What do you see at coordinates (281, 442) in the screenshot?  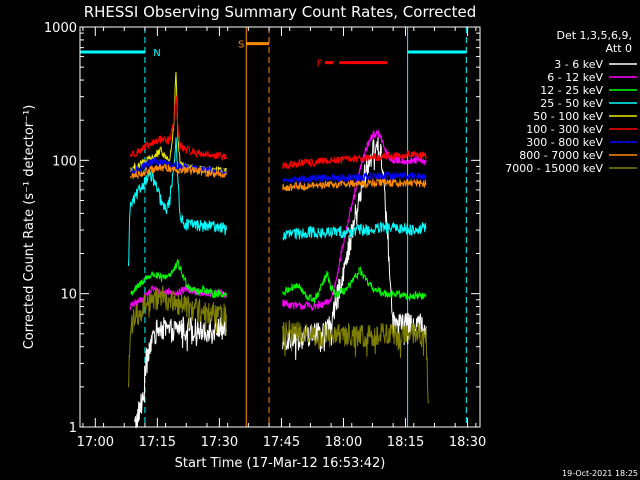 I see `x-tick-label: 17:45` at bounding box center [281, 442].